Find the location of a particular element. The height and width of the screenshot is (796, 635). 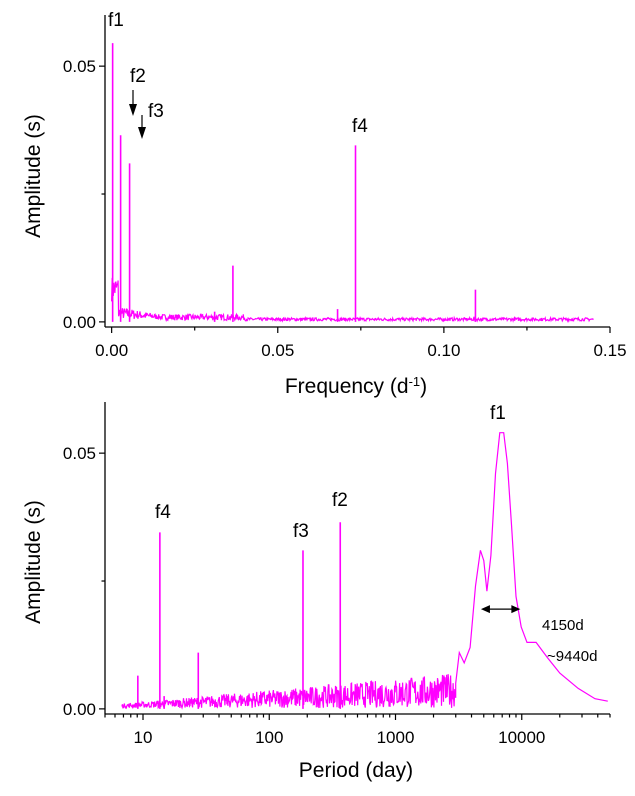

top-arrow-f3 is located at coordinates (142, 127).